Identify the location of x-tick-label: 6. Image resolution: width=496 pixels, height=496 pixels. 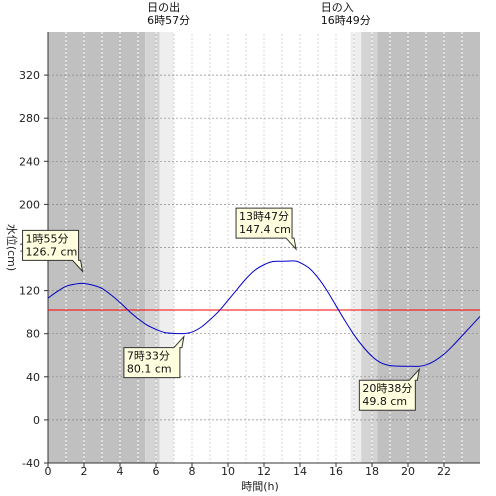
(156, 471).